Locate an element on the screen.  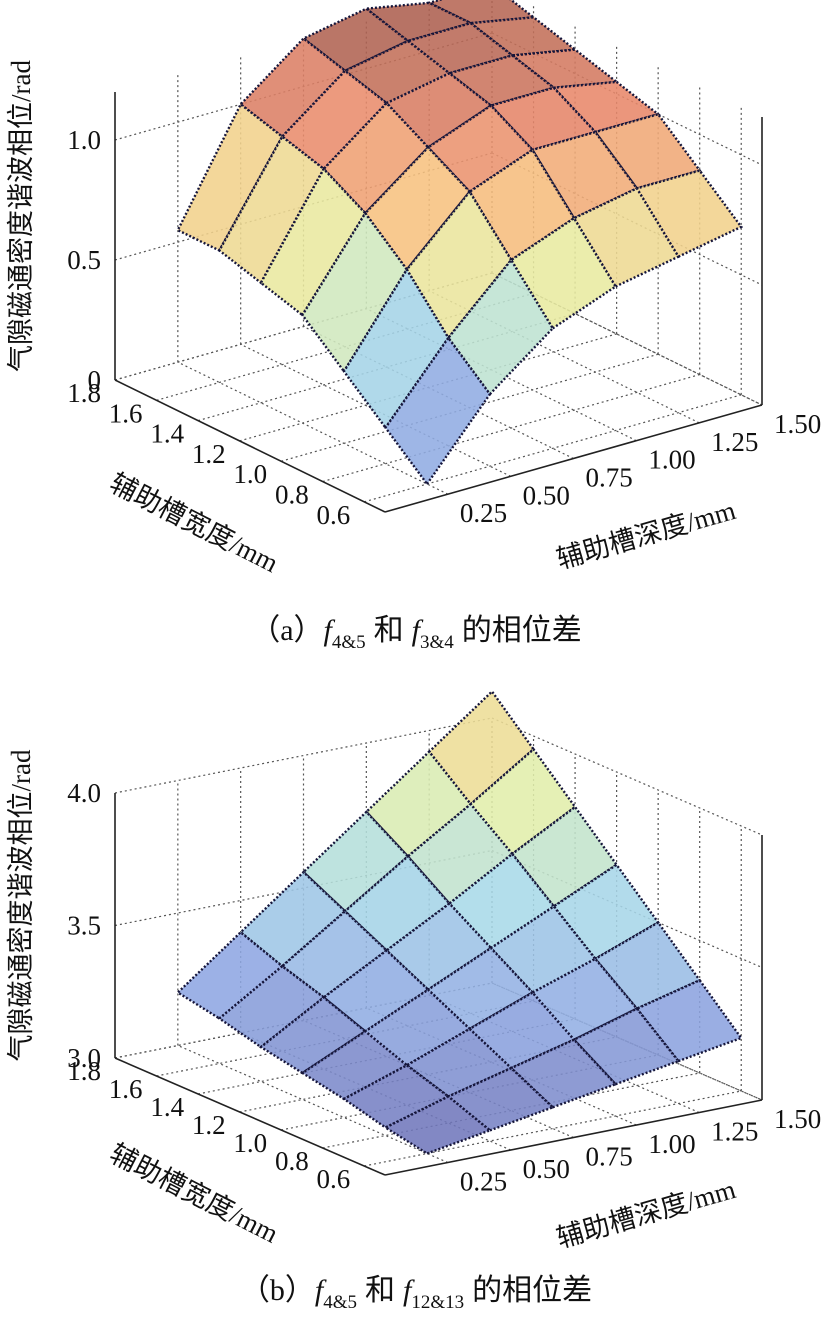
caption: （b）f4&5 和 f12&13 的相位差 is located at coordinates (416, 1293).